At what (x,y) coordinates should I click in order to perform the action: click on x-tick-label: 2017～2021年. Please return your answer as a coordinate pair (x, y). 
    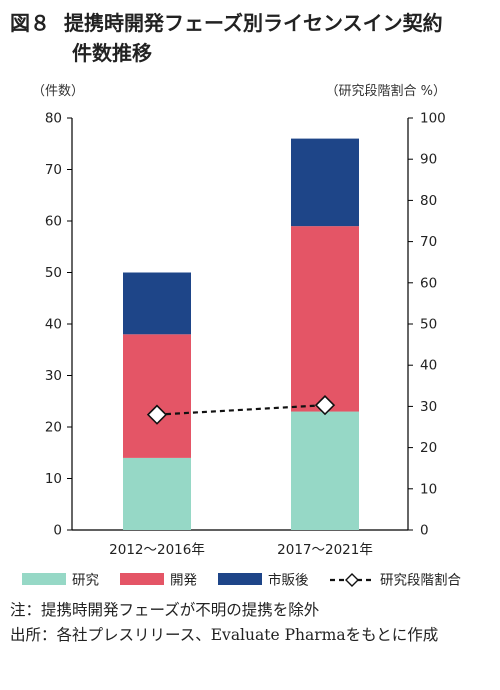
    Looking at the image, I should click on (325, 550).